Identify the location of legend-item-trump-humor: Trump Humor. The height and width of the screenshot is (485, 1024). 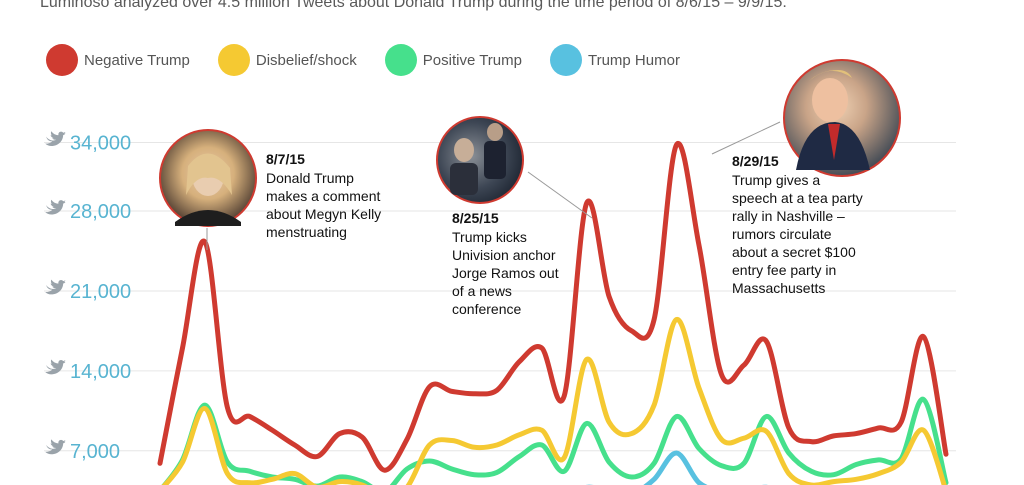
(614, 60).